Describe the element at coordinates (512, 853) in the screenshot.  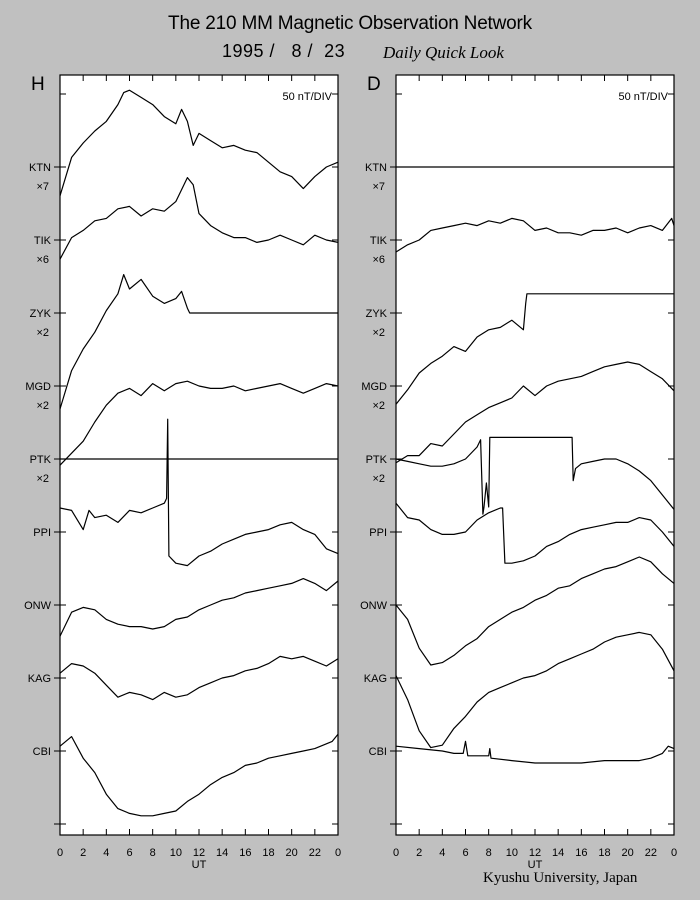
I see `d-x-tick-label: 10` at that location.